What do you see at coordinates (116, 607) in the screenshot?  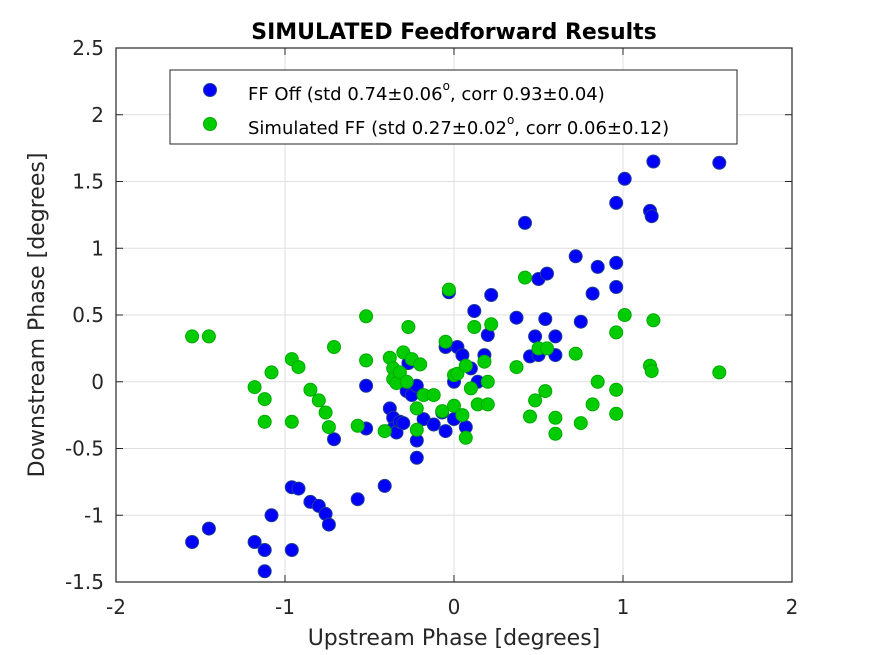 I see `x-tick-label: -2` at bounding box center [116, 607].